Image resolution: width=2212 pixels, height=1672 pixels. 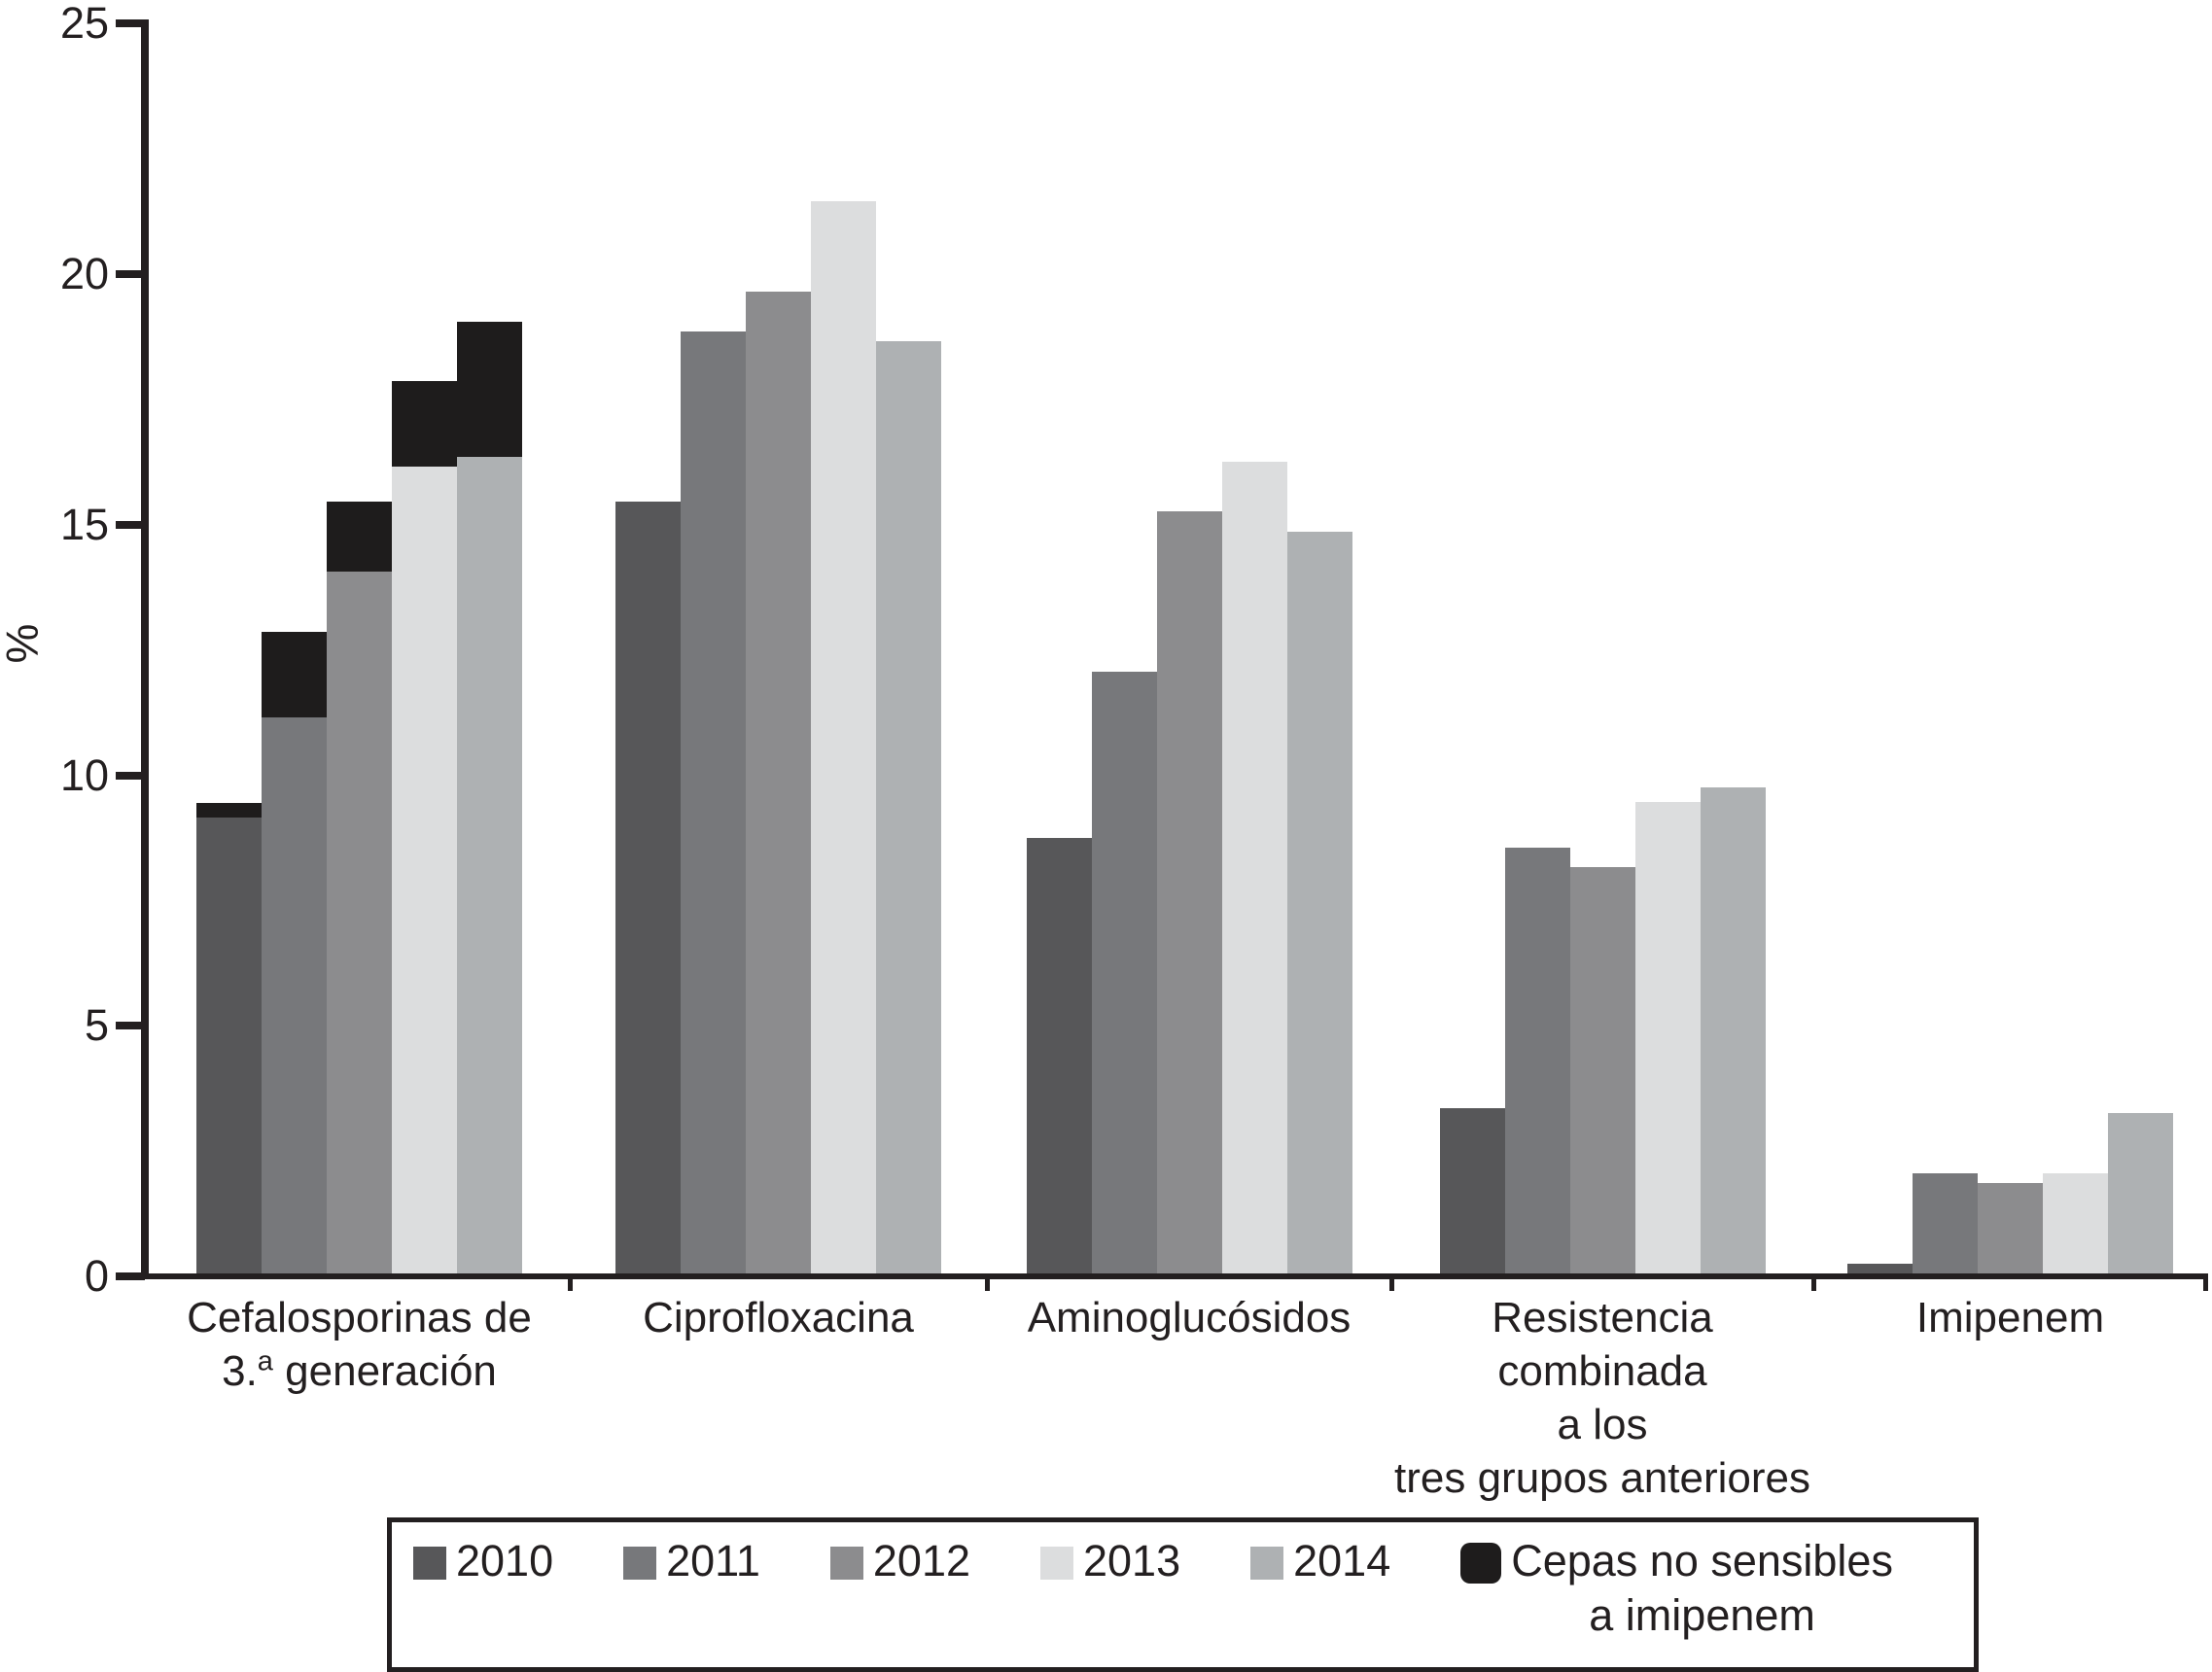 I want to click on legend-item-2011: 2011, so click(x=691, y=1561).